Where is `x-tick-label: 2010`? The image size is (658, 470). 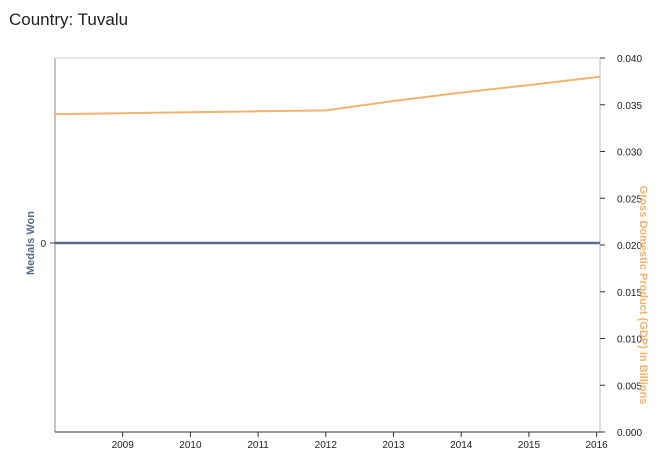
x-tick-label: 2010 is located at coordinates (190, 445).